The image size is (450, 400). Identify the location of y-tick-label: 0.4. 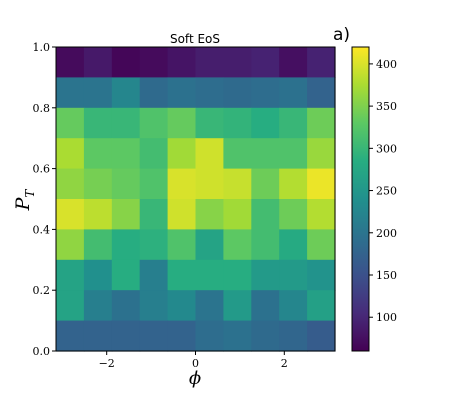
(42, 229).